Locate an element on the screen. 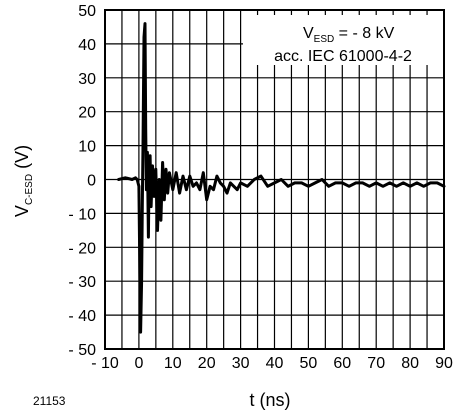 This screenshot has height=420, width=459. x-tick-label: 40 is located at coordinates (275, 363).